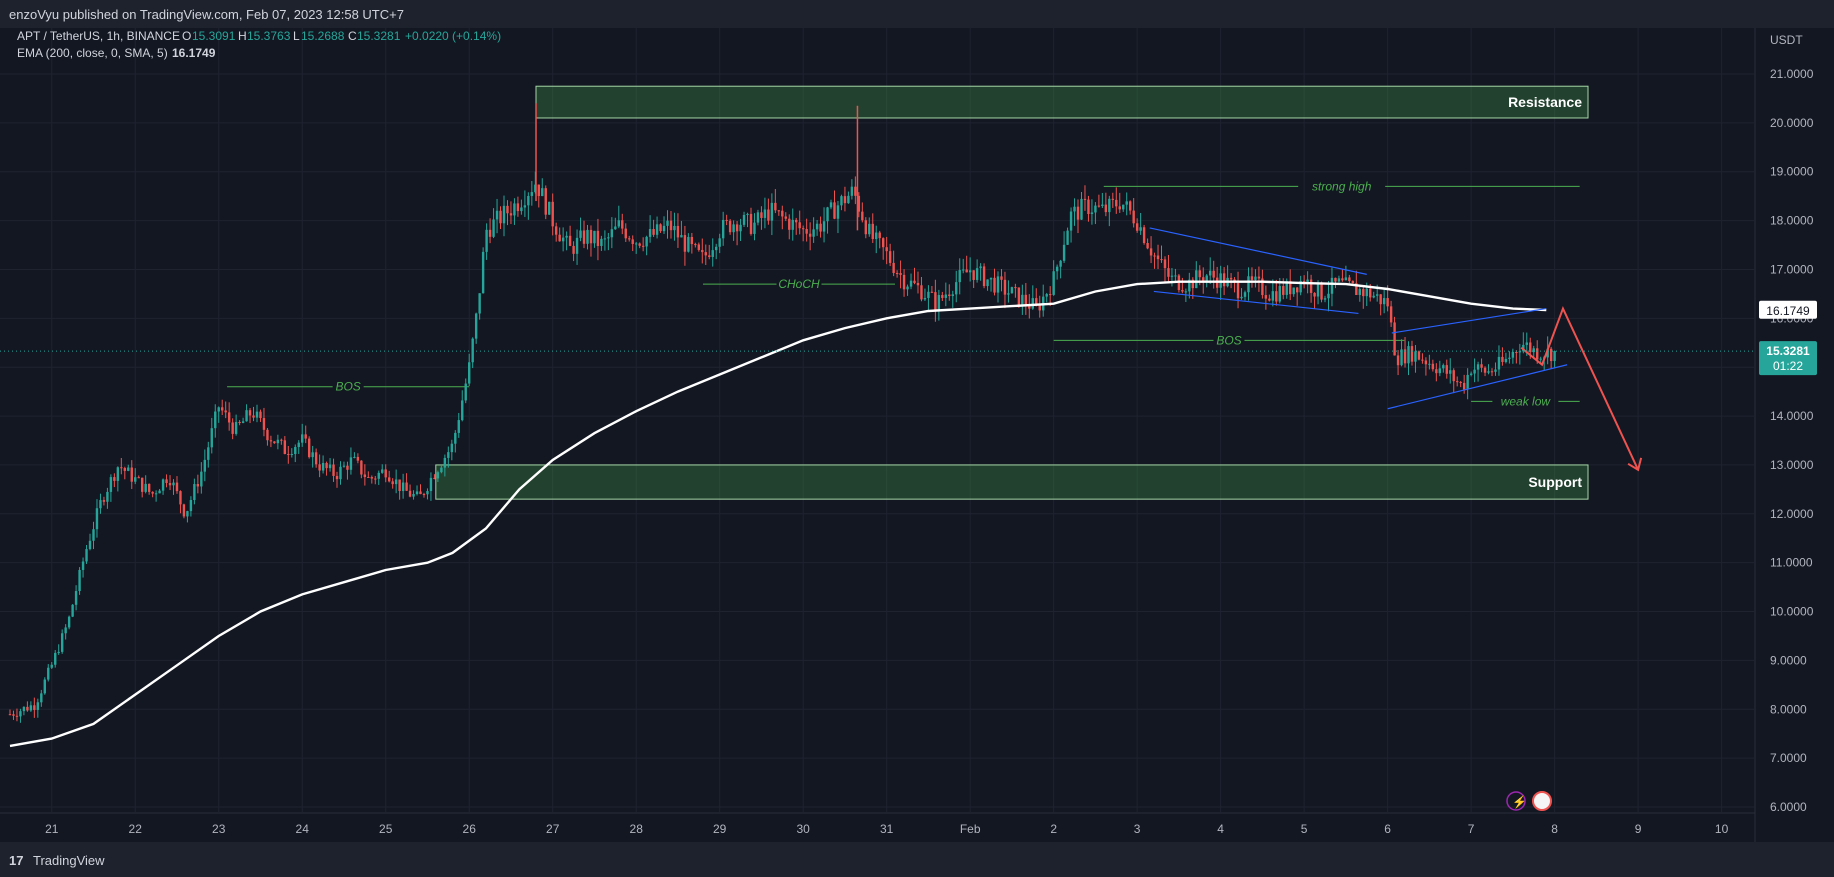  I want to click on x-tick-label: 24, so click(303, 829).